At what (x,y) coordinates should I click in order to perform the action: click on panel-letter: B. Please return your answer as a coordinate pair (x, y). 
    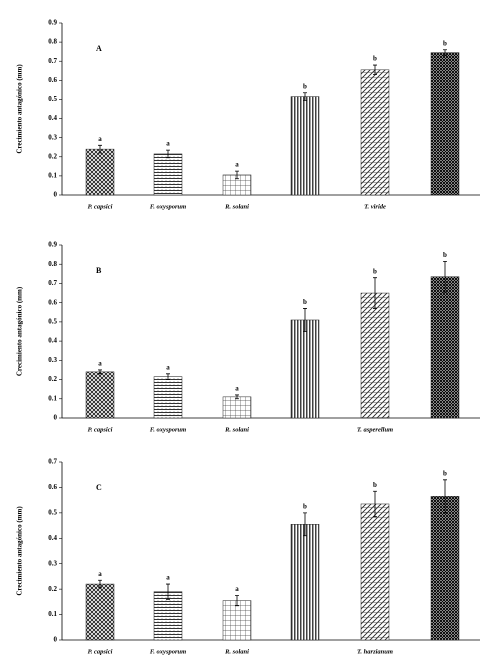
    Looking at the image, I should click on (99, 270).